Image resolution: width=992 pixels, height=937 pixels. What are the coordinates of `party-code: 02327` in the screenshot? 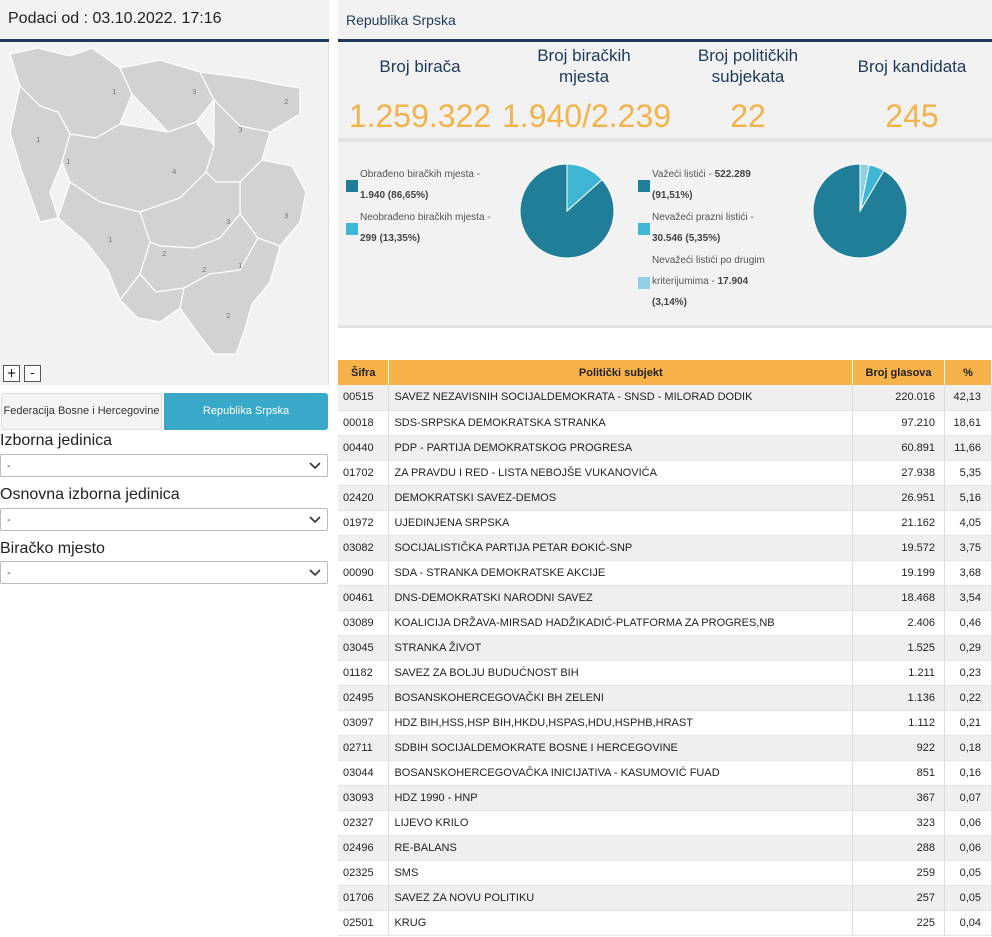 It's located at (364, 823).